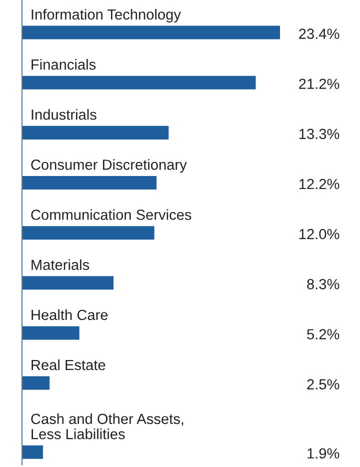 Image resolution: width=360 pixels, height=467 pixels. Describe the element at coordinates (319, 134) in the screenshot. I see `data-label: 13.3%` at that location.